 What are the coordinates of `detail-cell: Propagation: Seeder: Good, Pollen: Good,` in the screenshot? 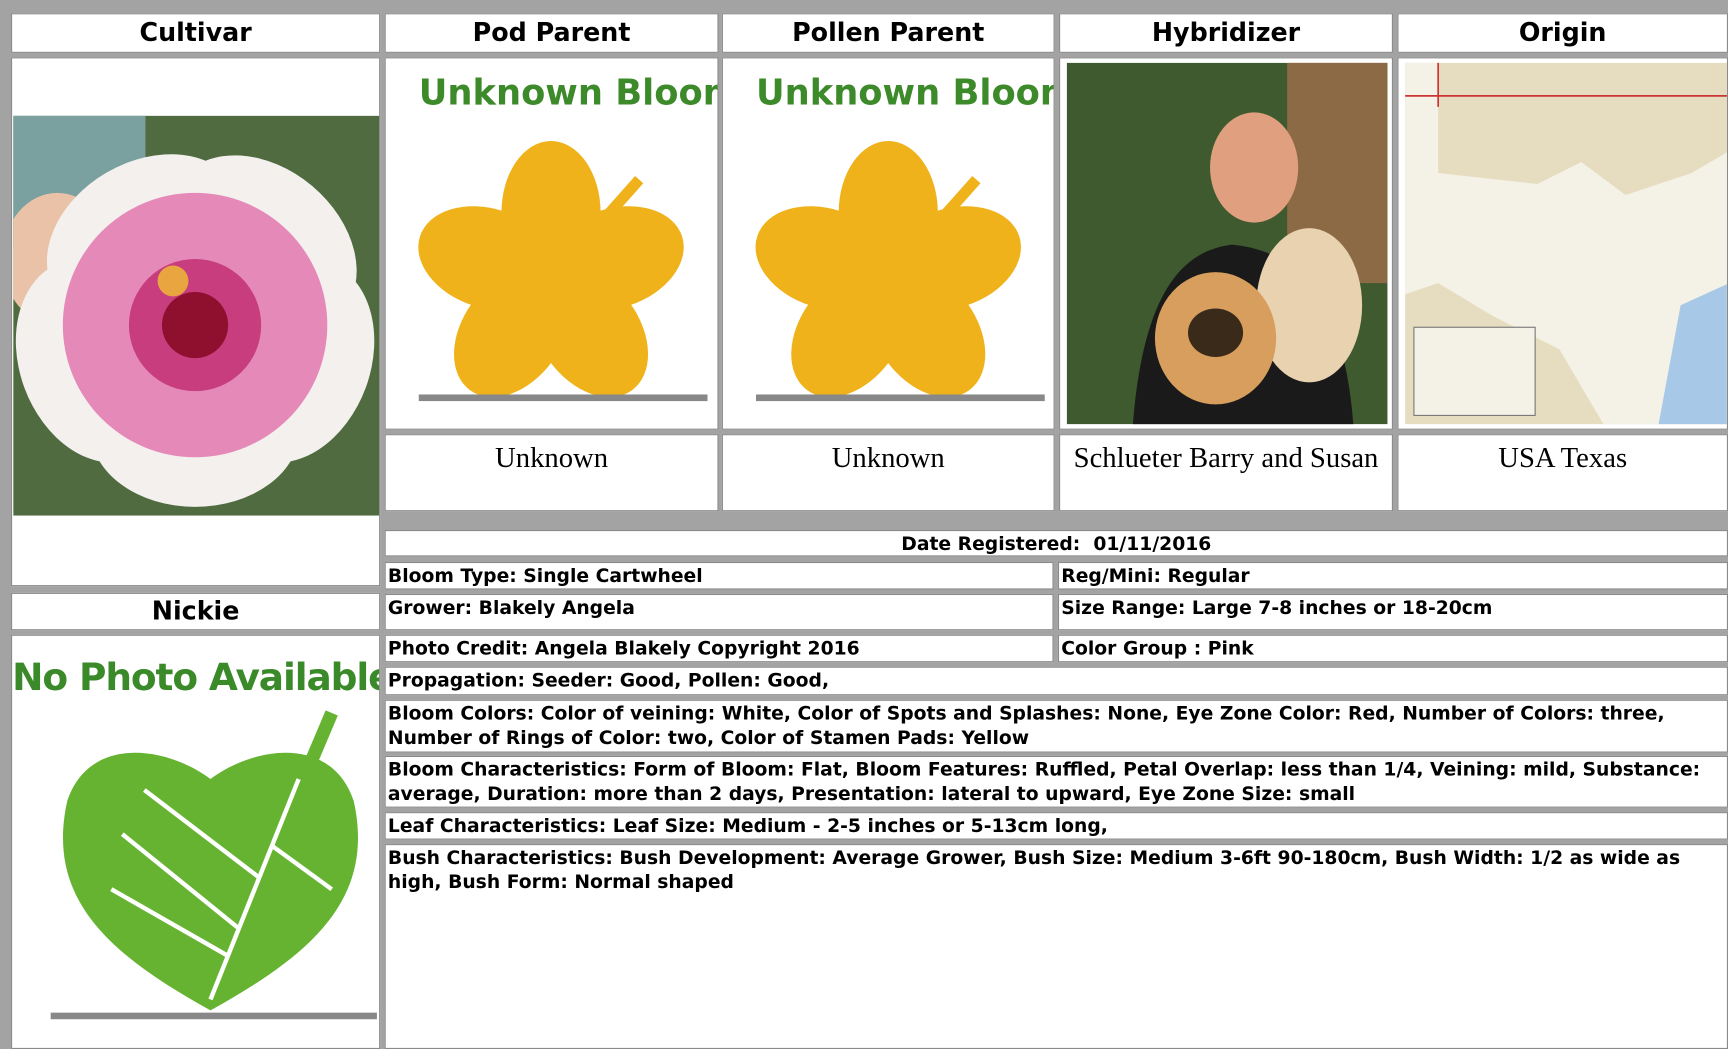 It's located at (1056, 681).